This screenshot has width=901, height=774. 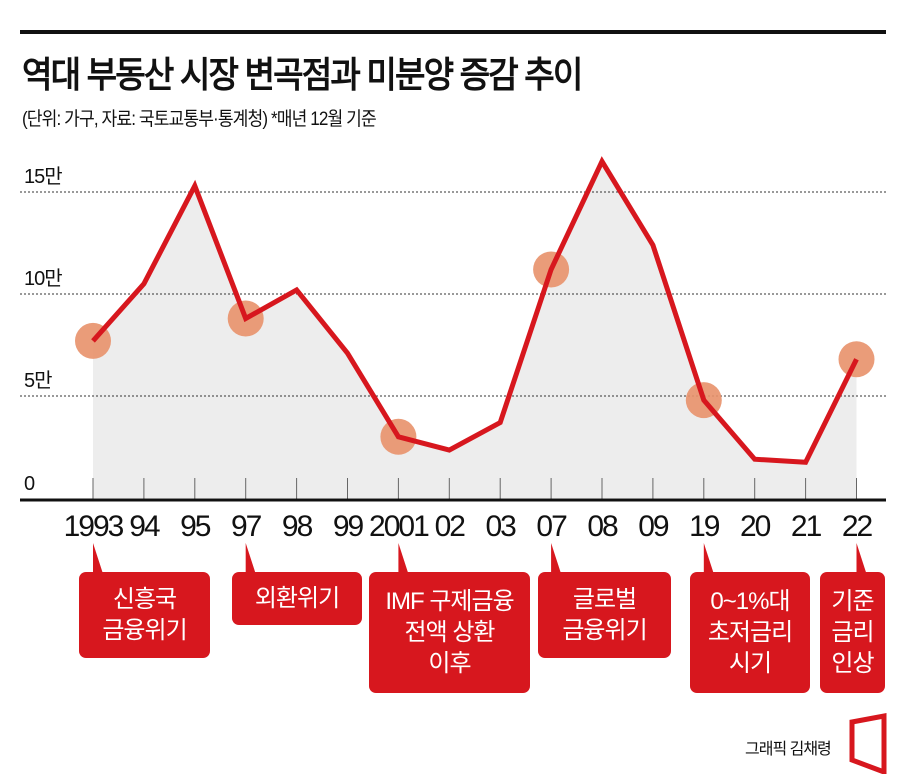 I want to click on x-tick-label: 09, so click(x=653, y=526).